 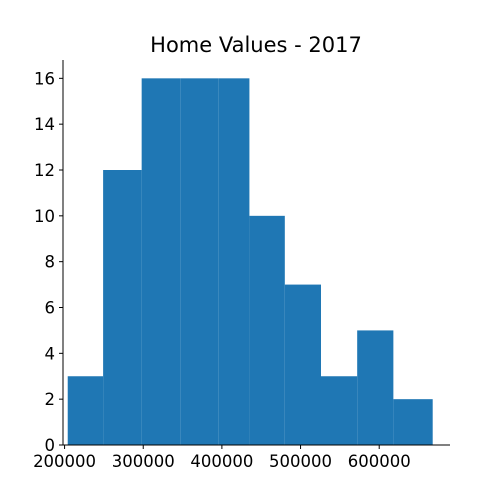 I want to click on y-tick-label: 0, so click(x=50, y=445).